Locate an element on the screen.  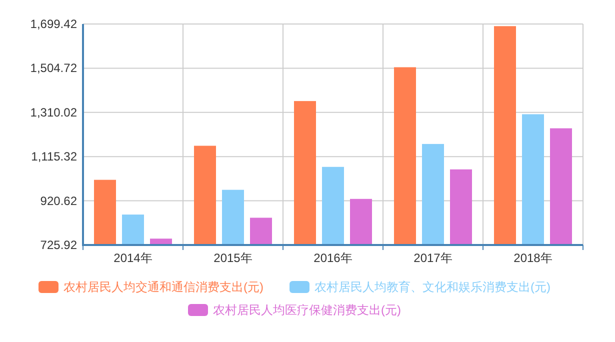
y-tick-label: 1,115.32 is located at coordinates (54, 157).